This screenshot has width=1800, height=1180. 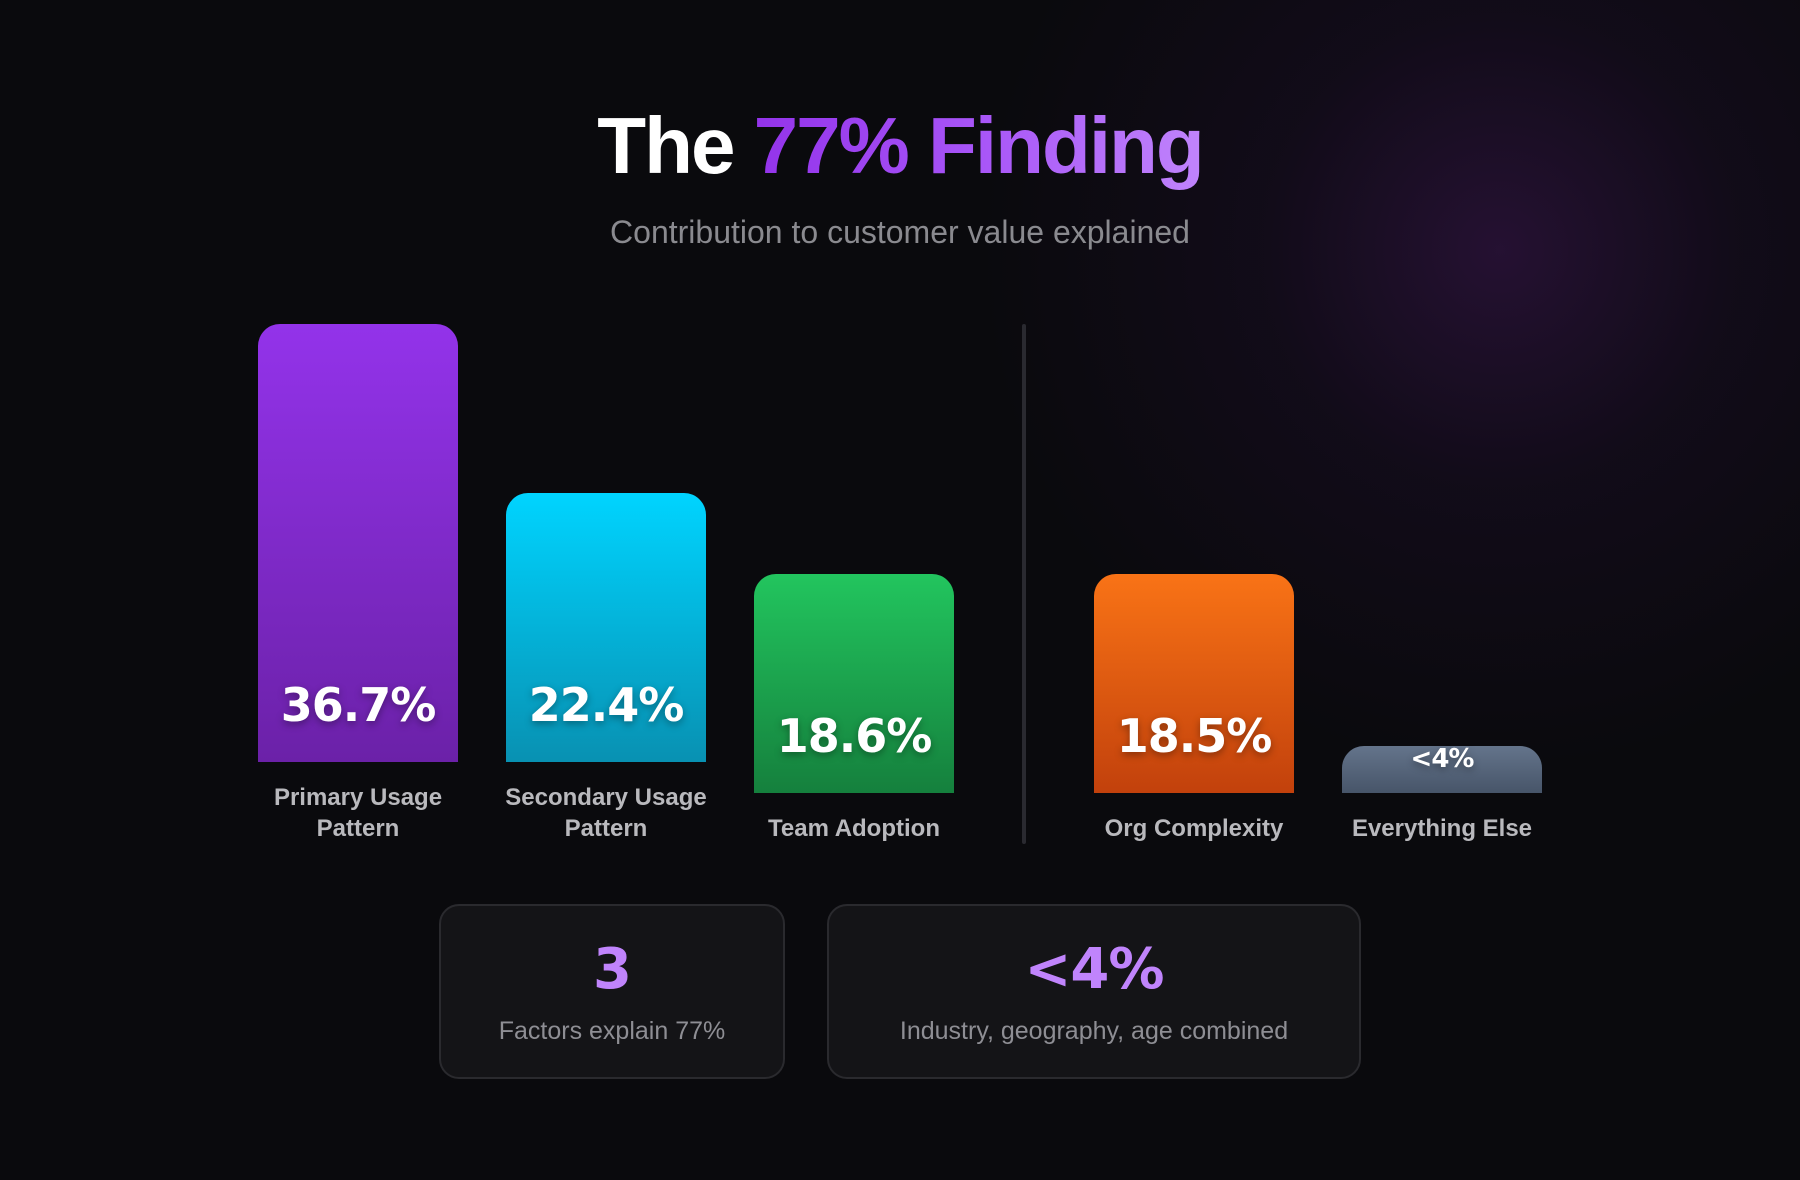 I want to click on group-divider, so click(x=1024, y=584).